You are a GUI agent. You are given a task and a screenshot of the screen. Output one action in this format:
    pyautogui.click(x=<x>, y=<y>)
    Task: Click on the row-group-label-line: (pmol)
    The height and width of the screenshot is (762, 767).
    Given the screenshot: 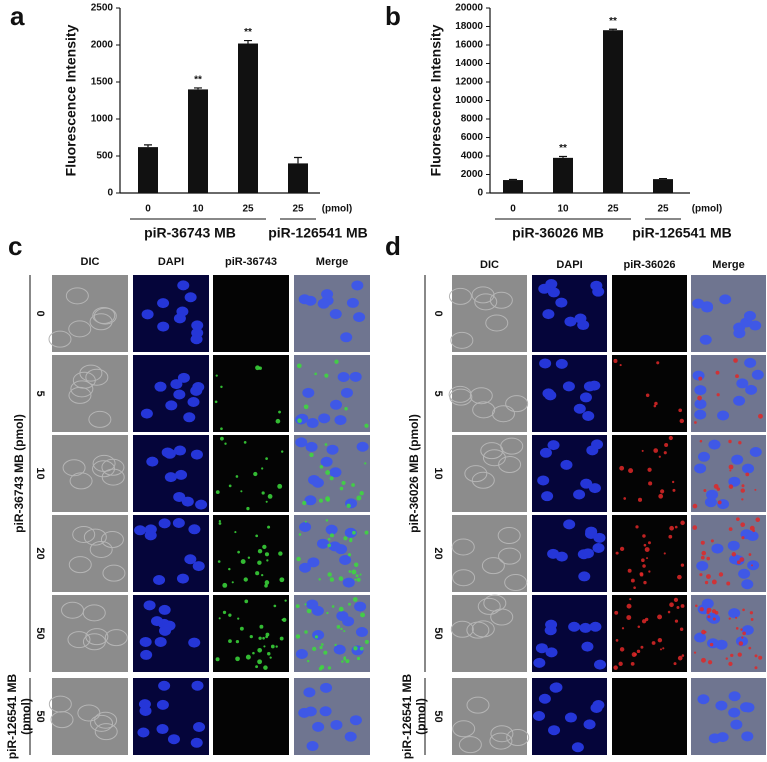 What is the action you would take?
    pyautogui.click(x=26, y=716)
    